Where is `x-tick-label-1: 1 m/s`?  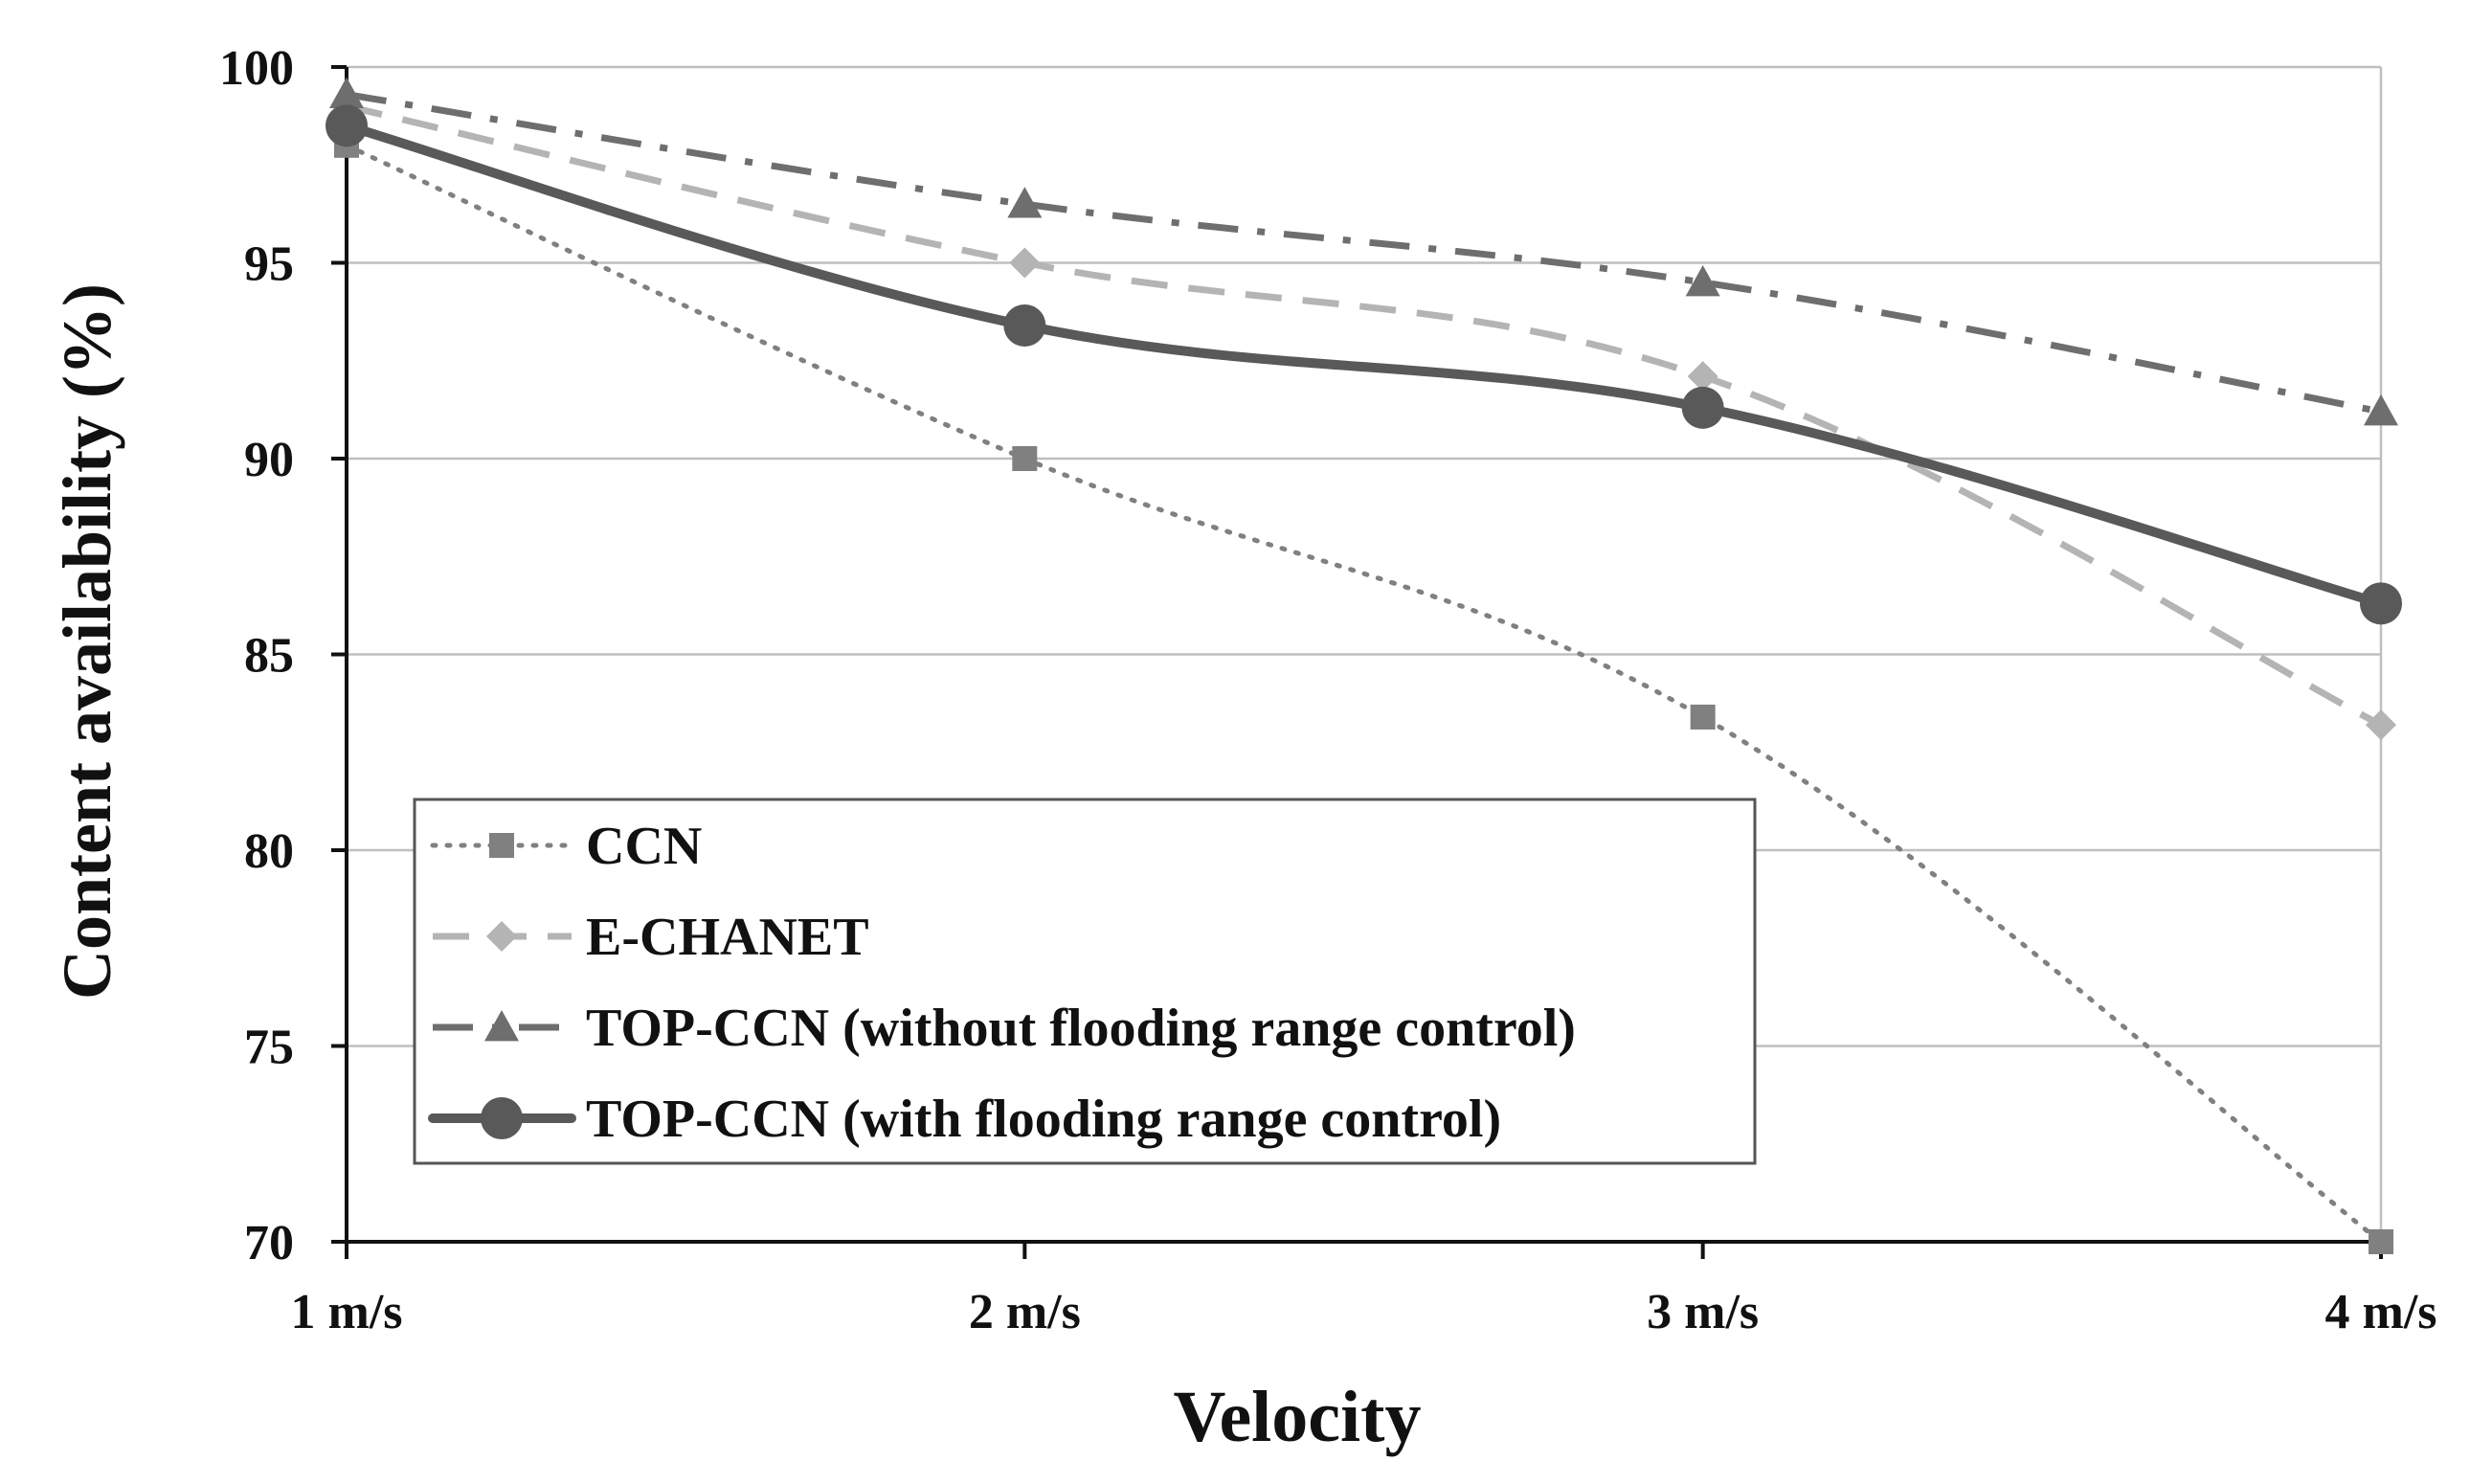
x-tick-label-1: 1 m/s is located at coordinates (347, 1312).